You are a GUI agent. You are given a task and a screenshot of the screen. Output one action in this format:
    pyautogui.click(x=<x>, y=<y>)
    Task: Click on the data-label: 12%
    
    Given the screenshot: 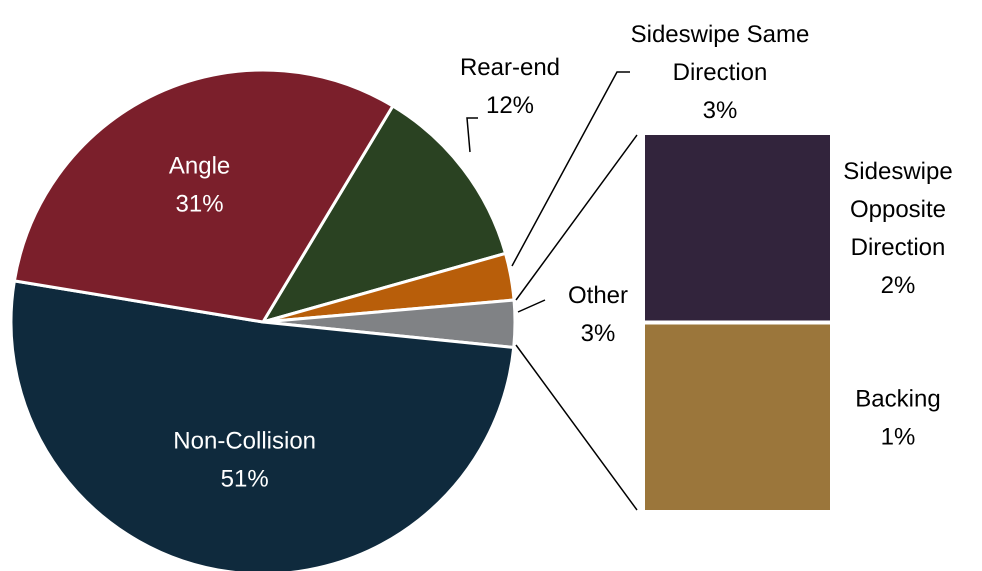 What is the action you would take?
    pyautogui.click(x=510, y=105)
    